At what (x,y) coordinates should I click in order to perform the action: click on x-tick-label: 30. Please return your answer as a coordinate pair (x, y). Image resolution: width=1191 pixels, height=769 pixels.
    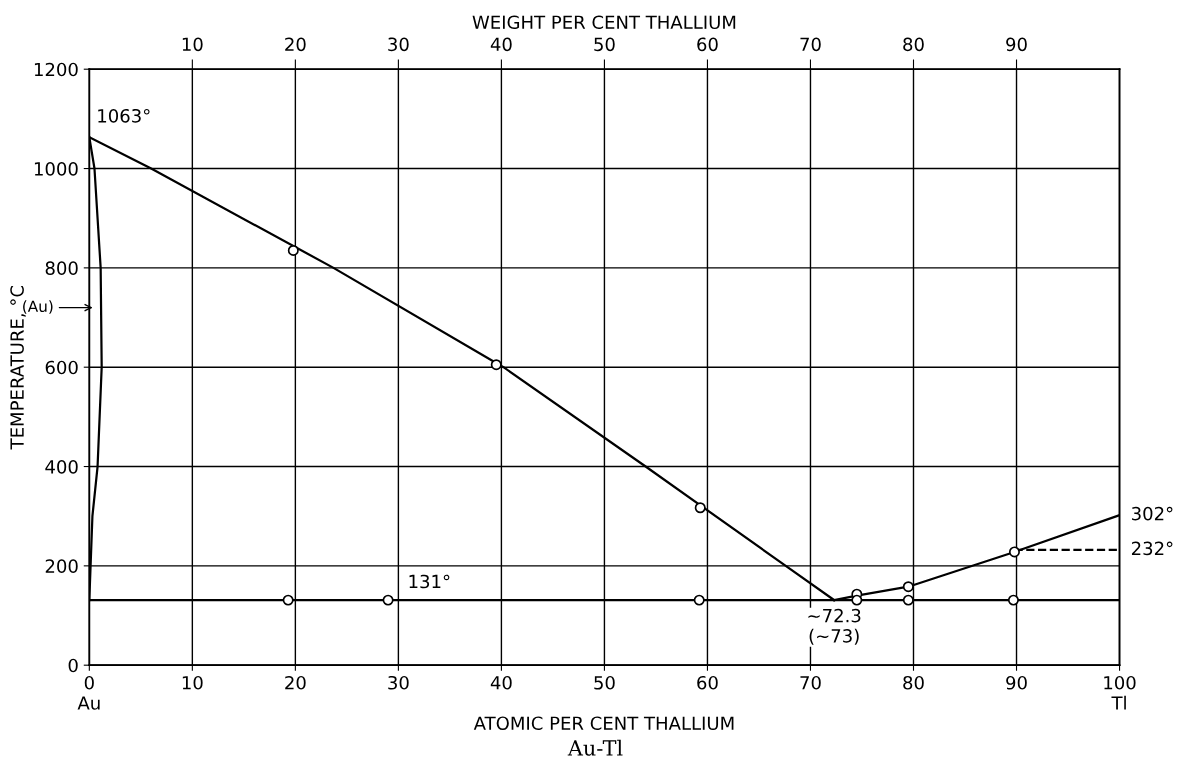
    Looking at the image, I should click on (398, 682).